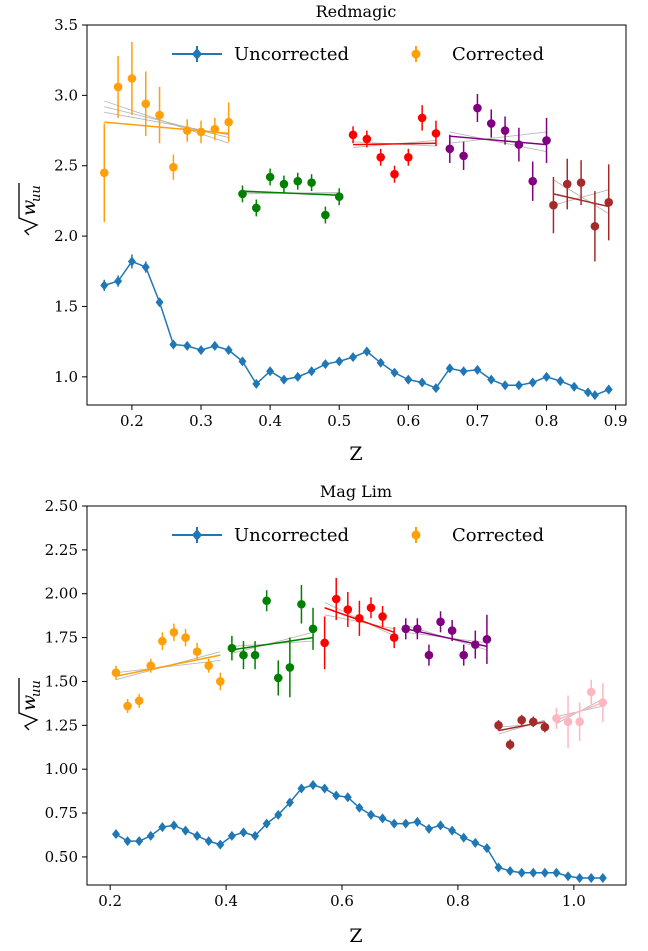  Describe the element at coordinates (359, 831) in the screenshot. I see `uncorrected-line` at that location.